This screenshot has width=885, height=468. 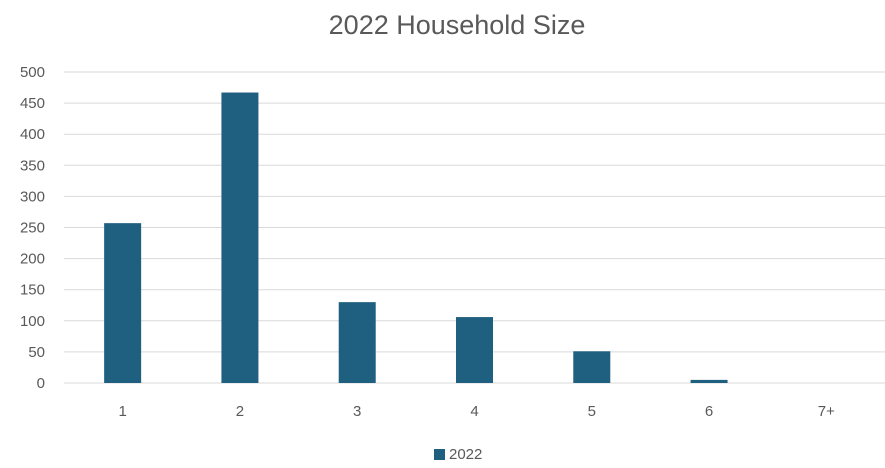 I want to click on y-tick-label-250: 250, so click(x=32, y=228).